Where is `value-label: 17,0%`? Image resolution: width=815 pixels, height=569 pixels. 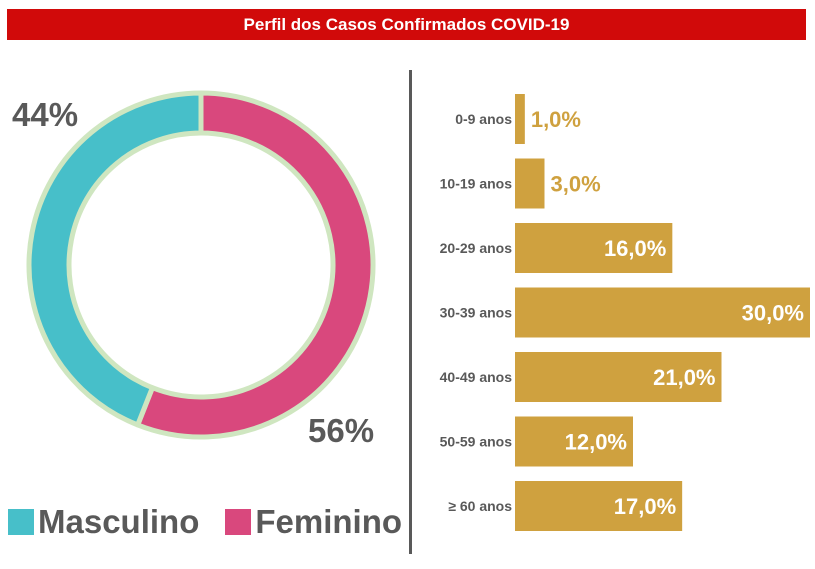 value-label: 17,0% is located at coordinates (645, 506).